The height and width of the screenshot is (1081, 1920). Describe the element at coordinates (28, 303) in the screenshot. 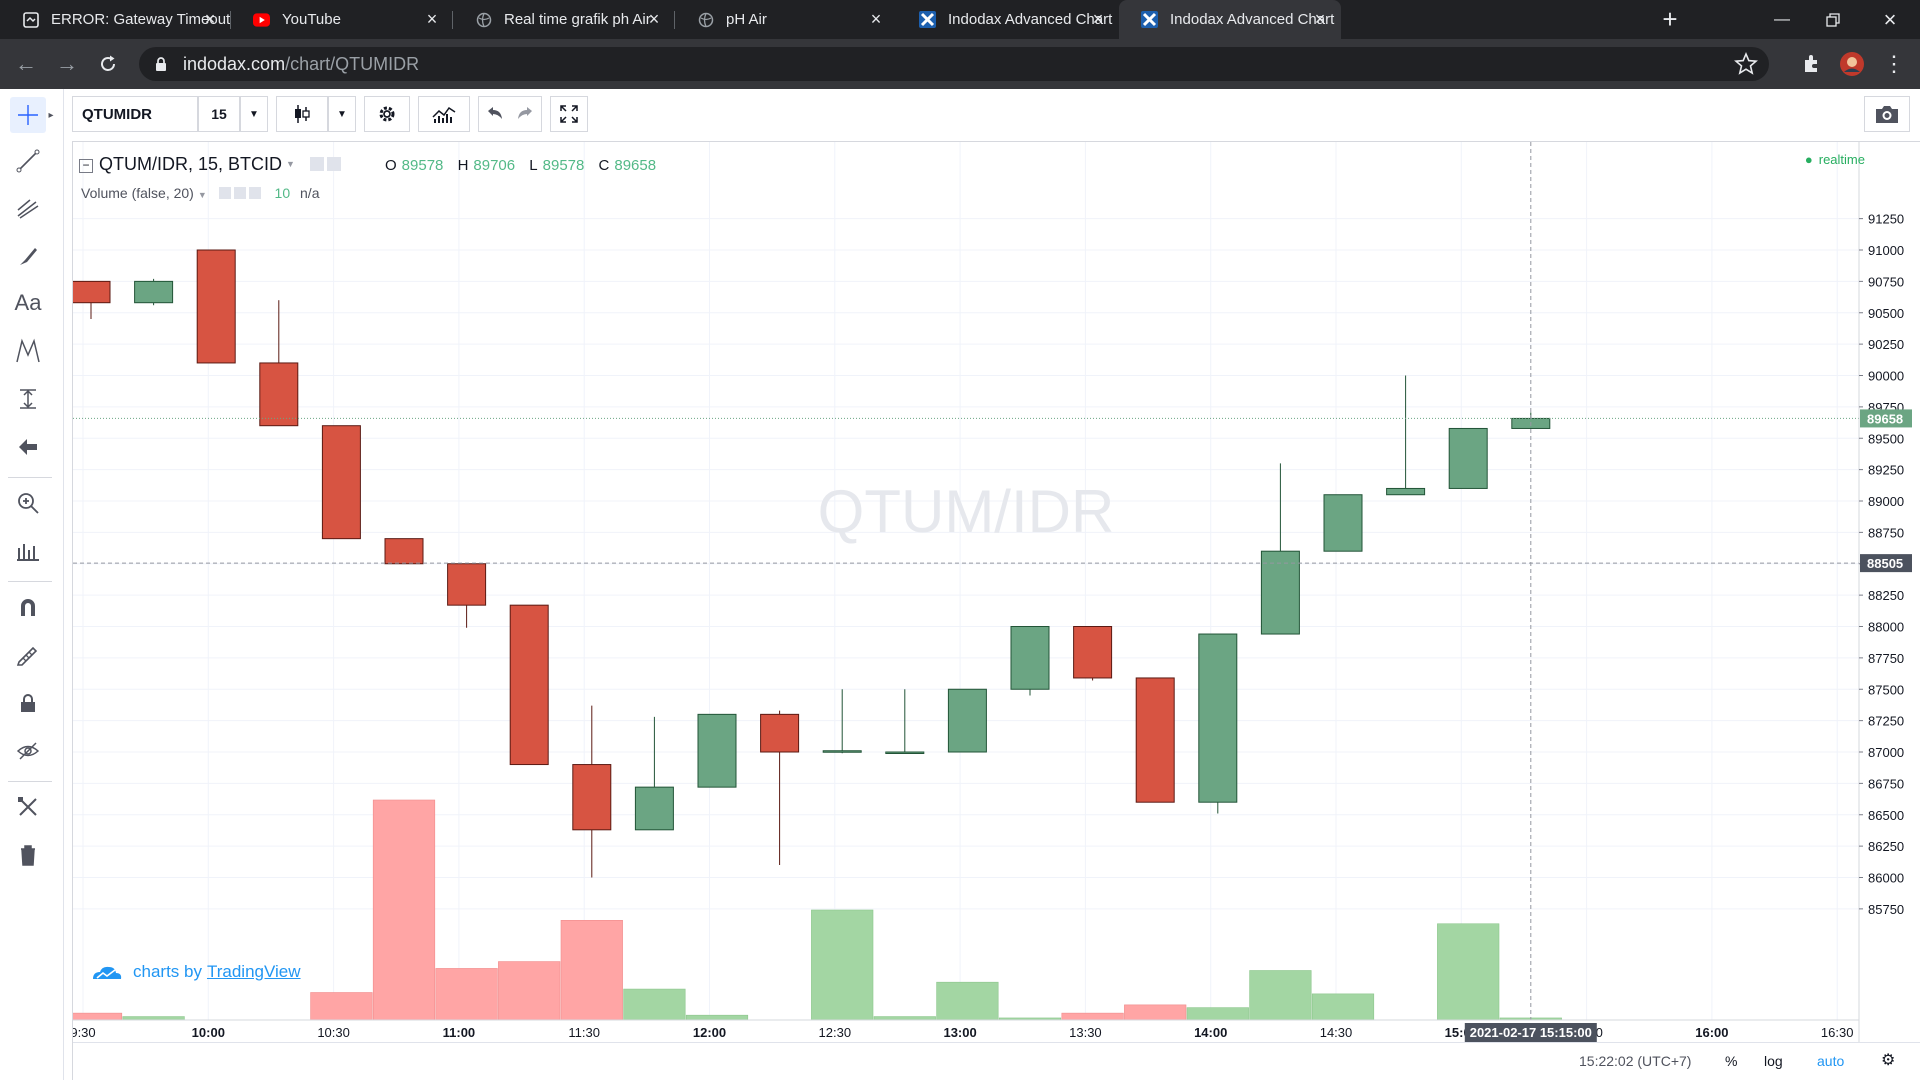

I see `text-tool: Aa` at that location.